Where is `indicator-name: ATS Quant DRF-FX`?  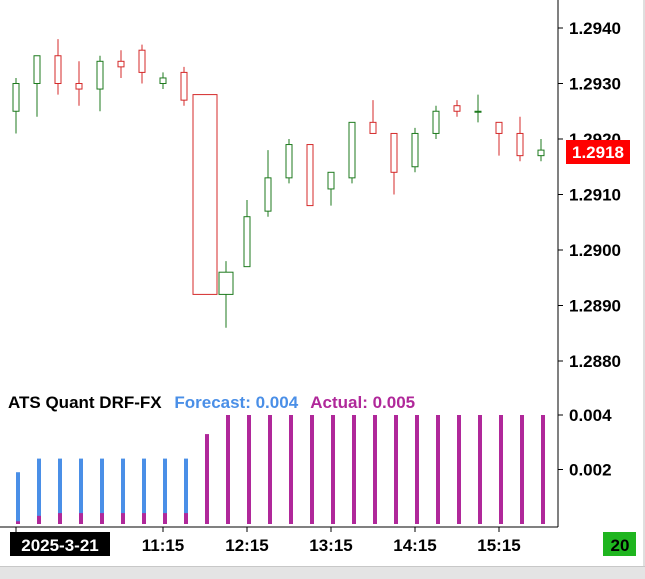 indicator-name: ATS Quant DRF-FX is located at coordinates (85, 402).